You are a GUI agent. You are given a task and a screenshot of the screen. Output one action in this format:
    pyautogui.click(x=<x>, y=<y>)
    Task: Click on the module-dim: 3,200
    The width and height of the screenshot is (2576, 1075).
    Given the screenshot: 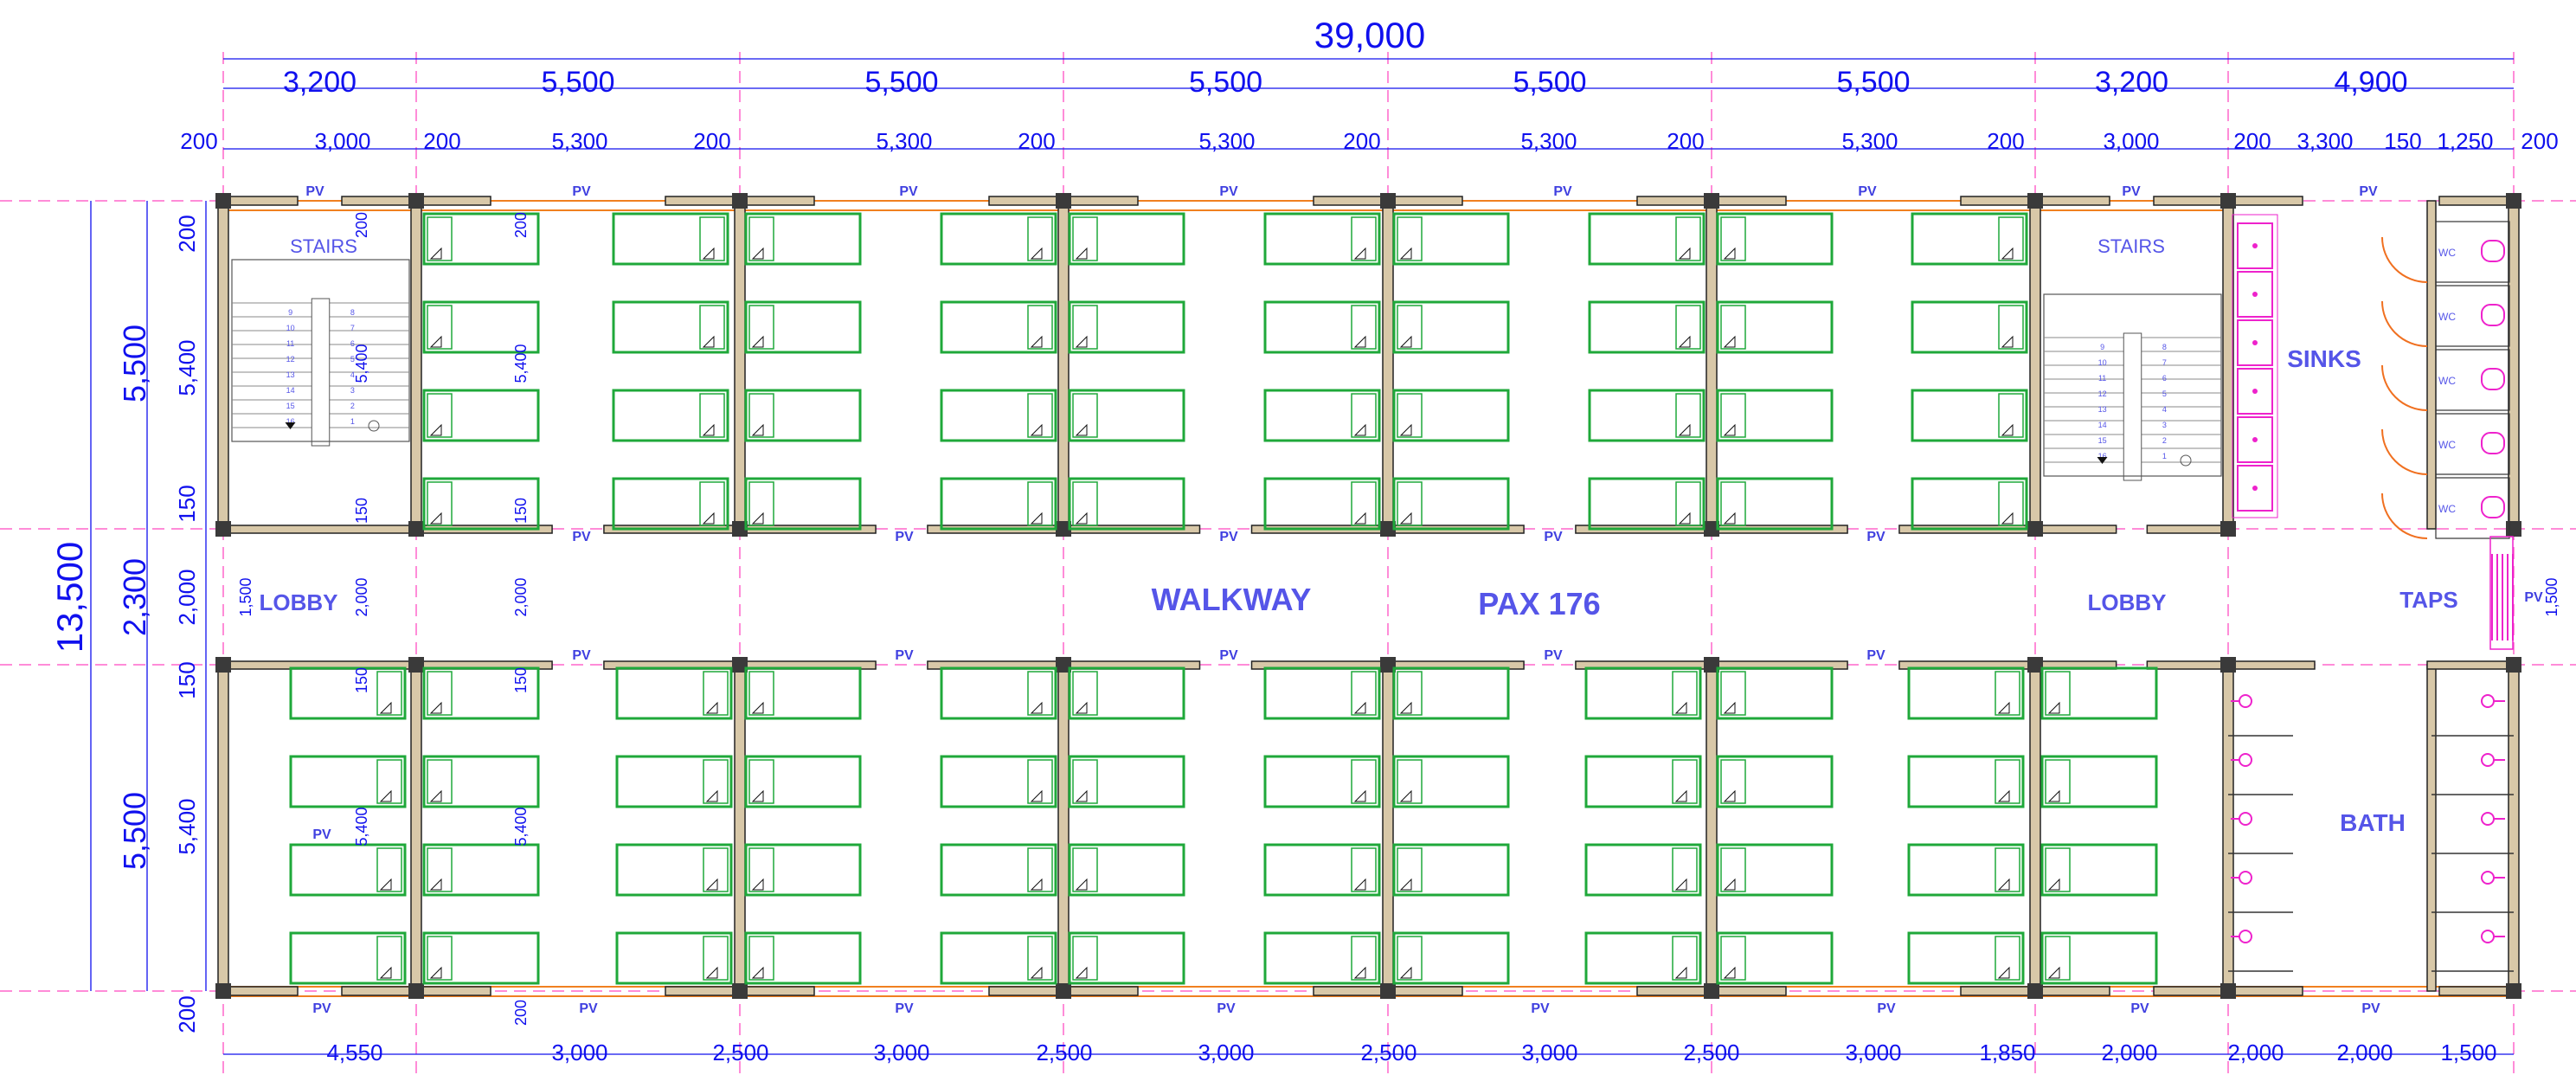 What is the action you would take?
    pyautogui.click(x=2132, y=82)
    